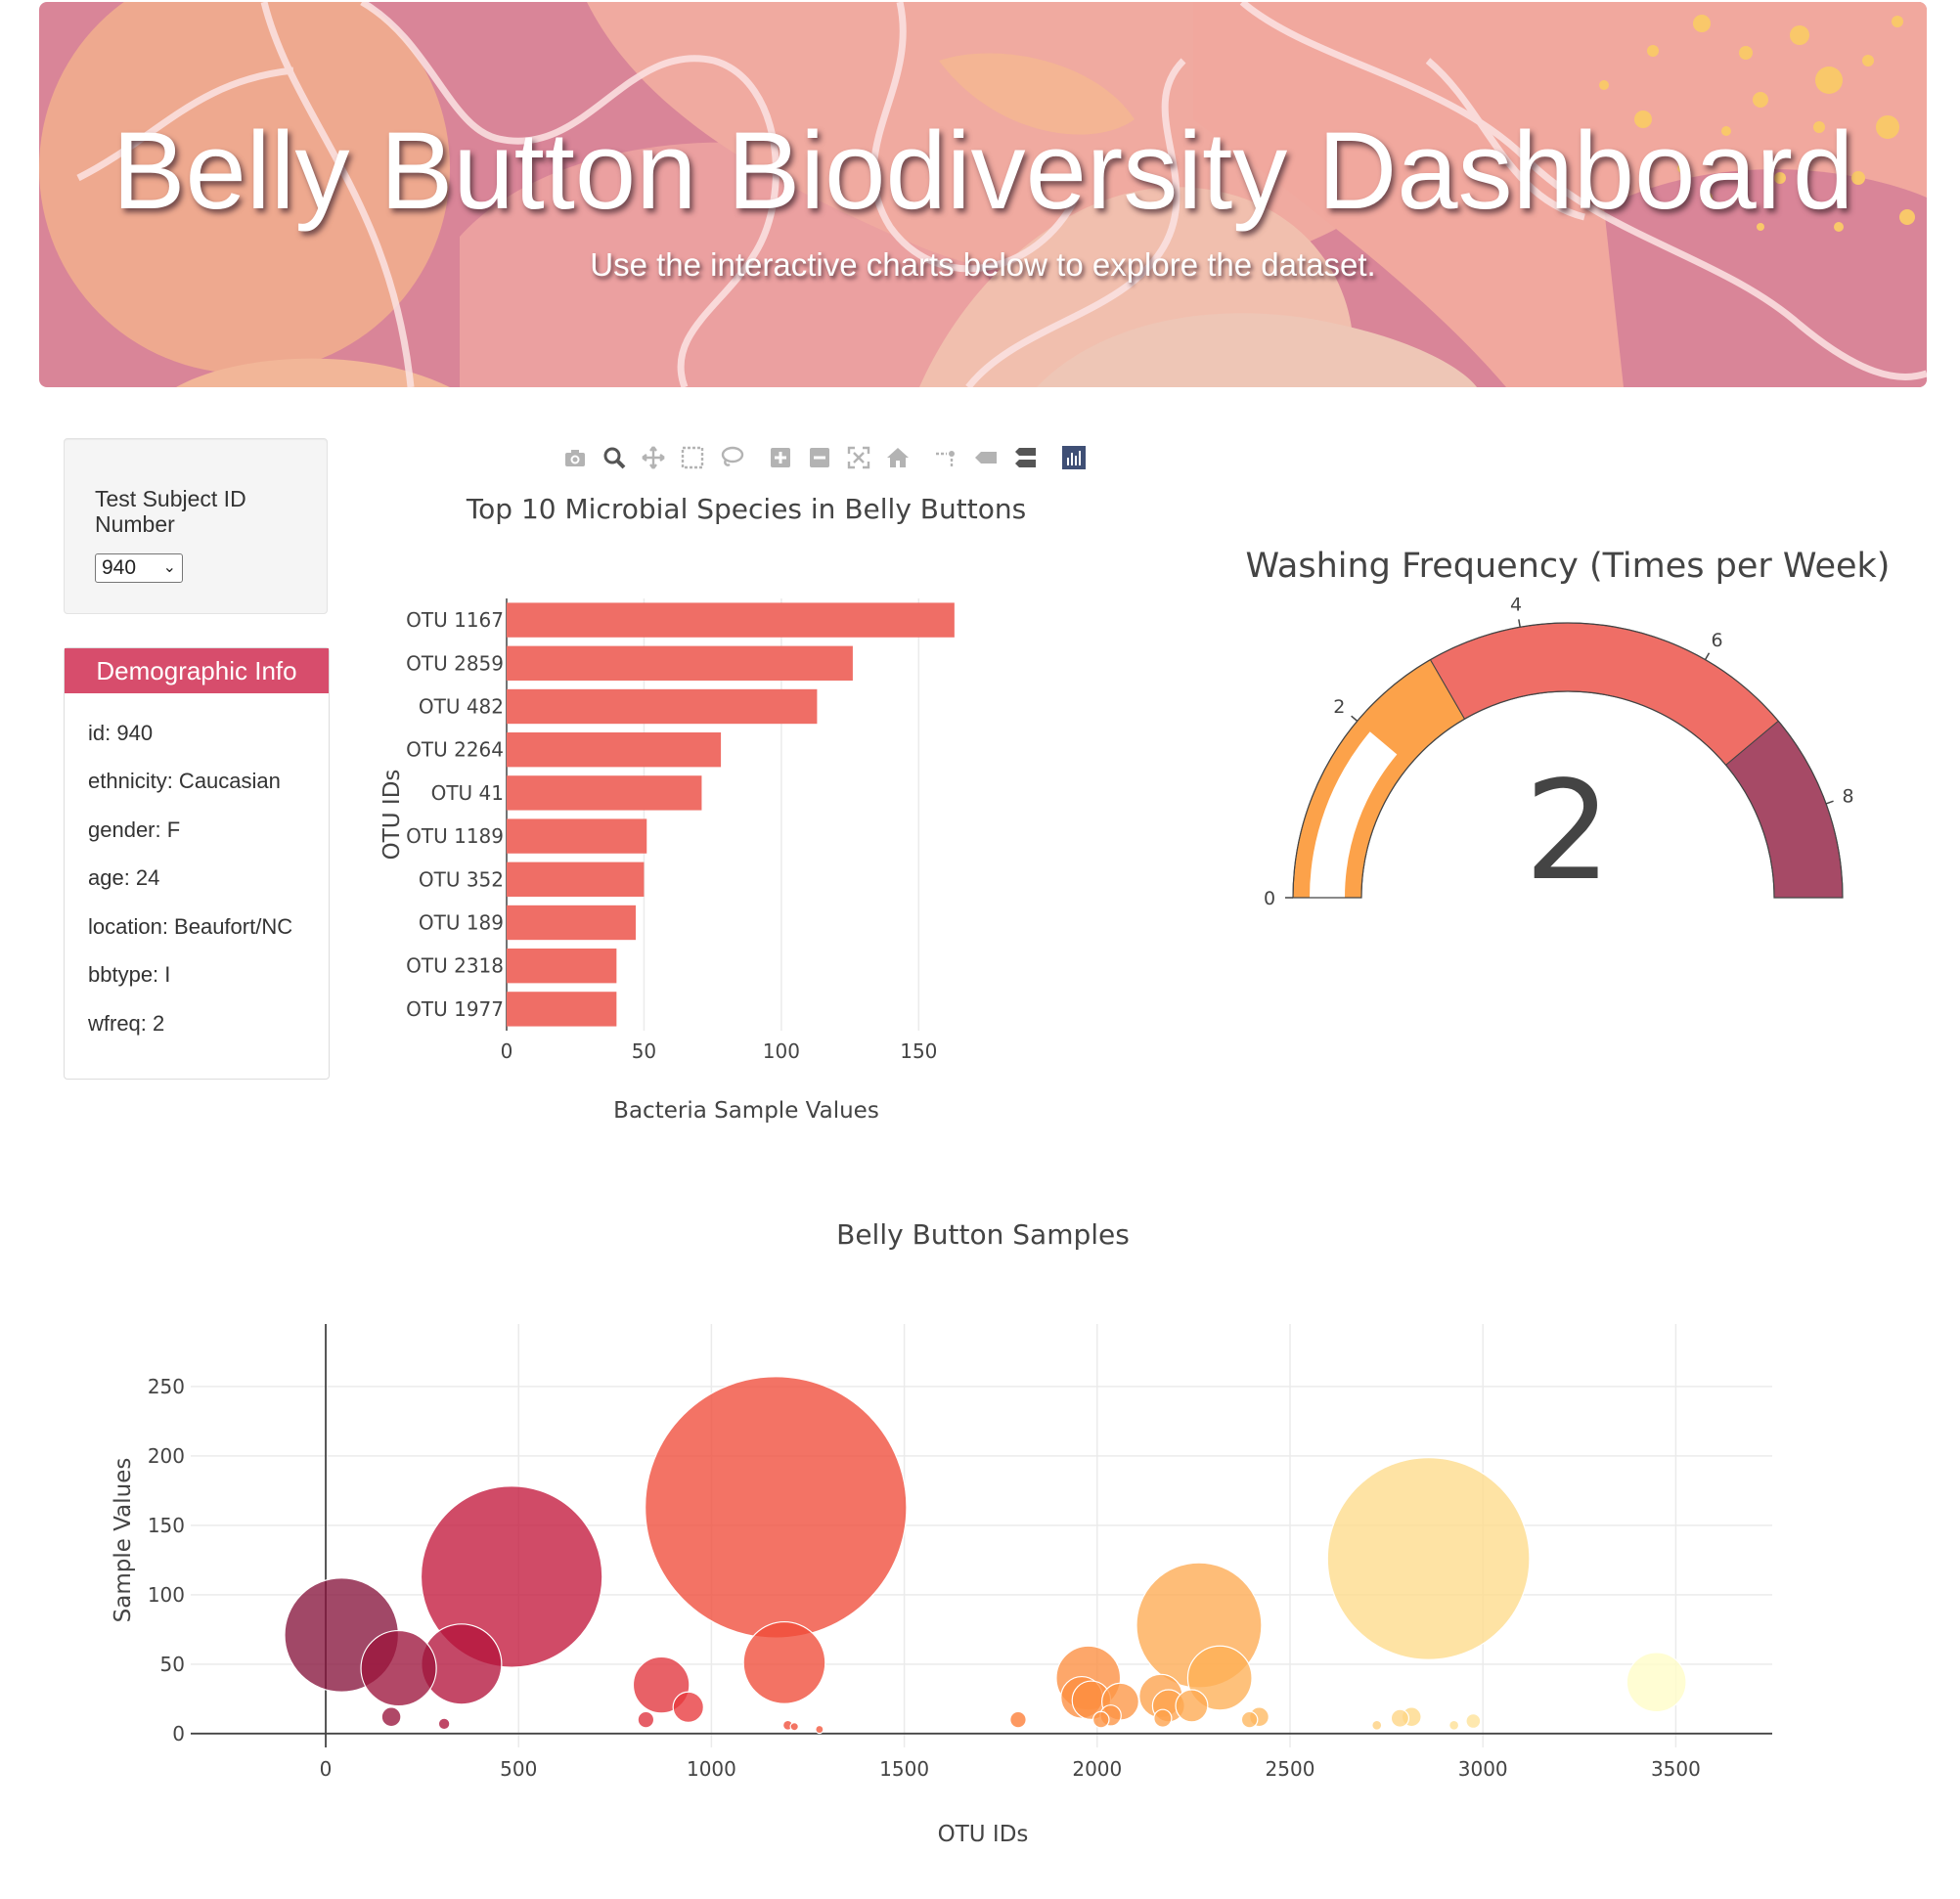 This screenshot has width=1960, height=1899. Describe the element at coordinates (455, 836) in the screenshot. I see `bar-y-tick-label: OTU 1189` at that location.